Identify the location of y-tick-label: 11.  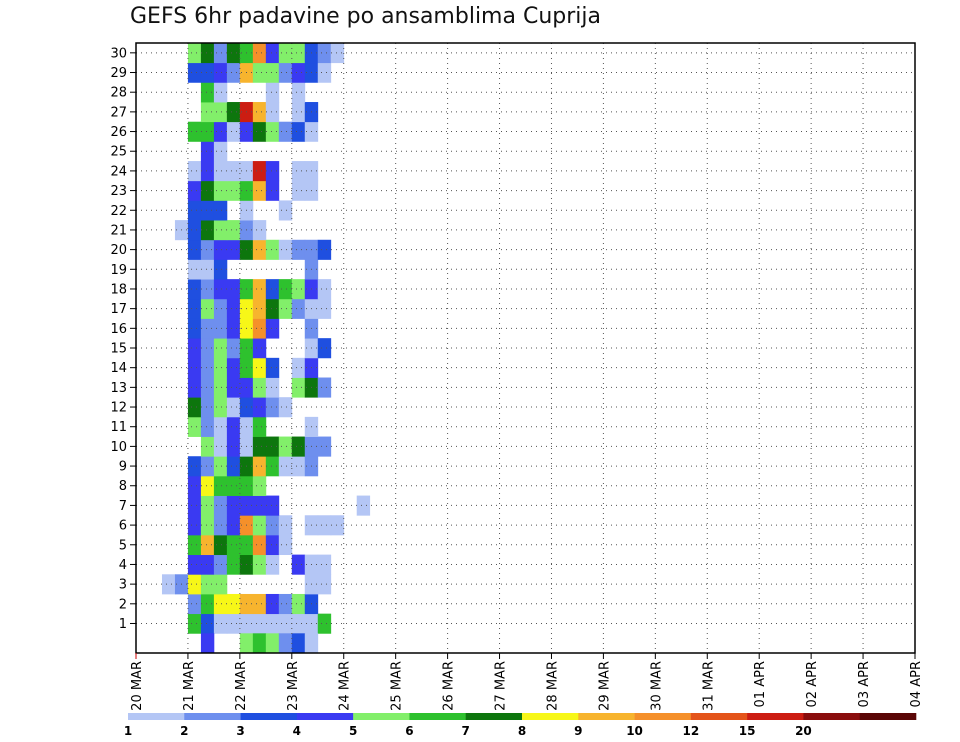
(118, 427).